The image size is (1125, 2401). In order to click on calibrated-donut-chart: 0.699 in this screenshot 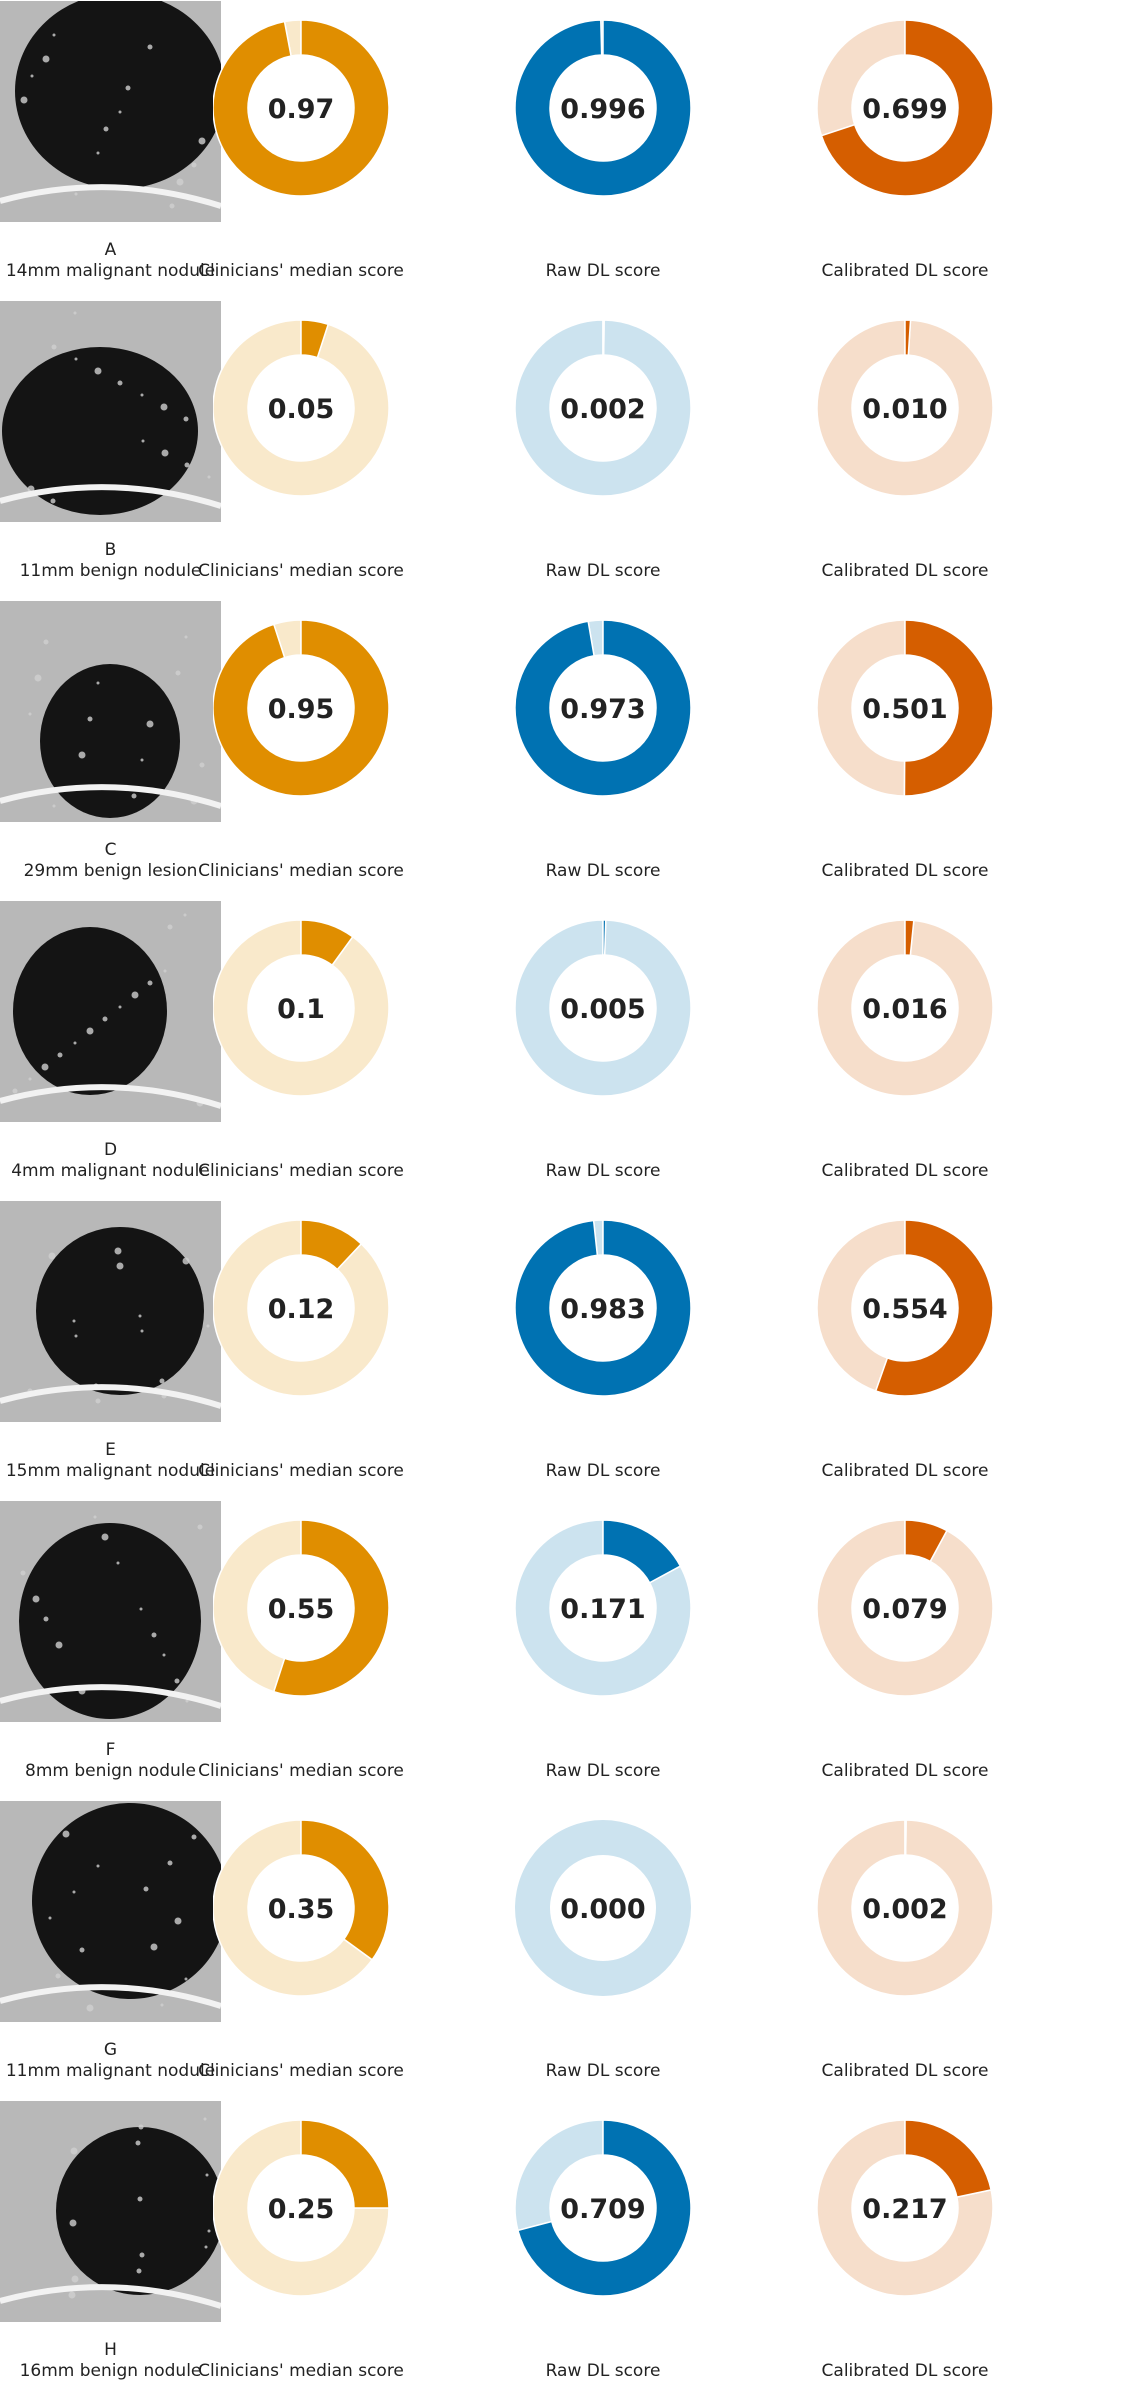, I will do `click(905, 108)`.